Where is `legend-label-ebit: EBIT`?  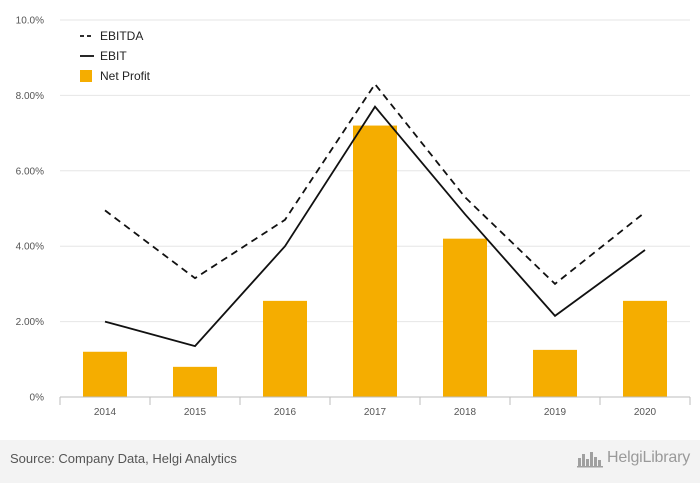
legend-label-ebit: EBIT is located at coordinates (113, 56).